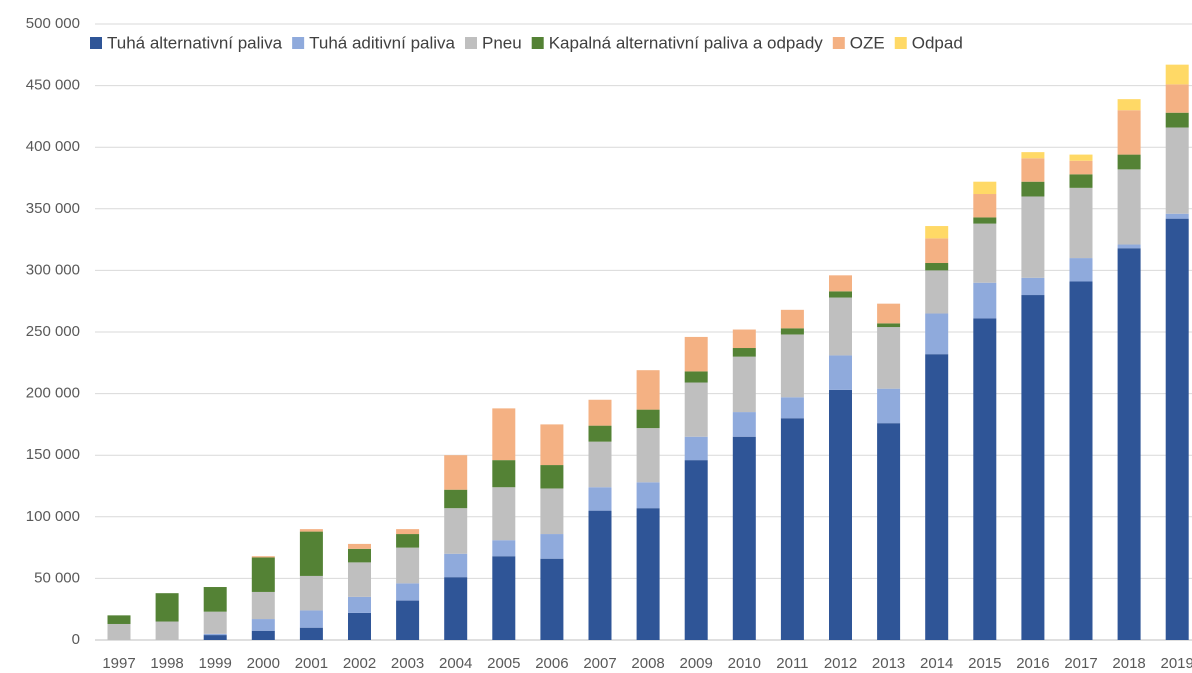  What do you see at coordinates (53, 85) in the screenshot?
I see `y-tick-label: 450 000` at bounding box center [53, 85].